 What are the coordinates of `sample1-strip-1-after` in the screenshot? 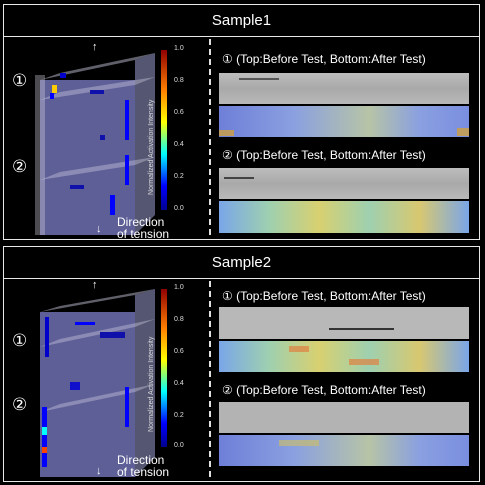 It's located at (344, 121).